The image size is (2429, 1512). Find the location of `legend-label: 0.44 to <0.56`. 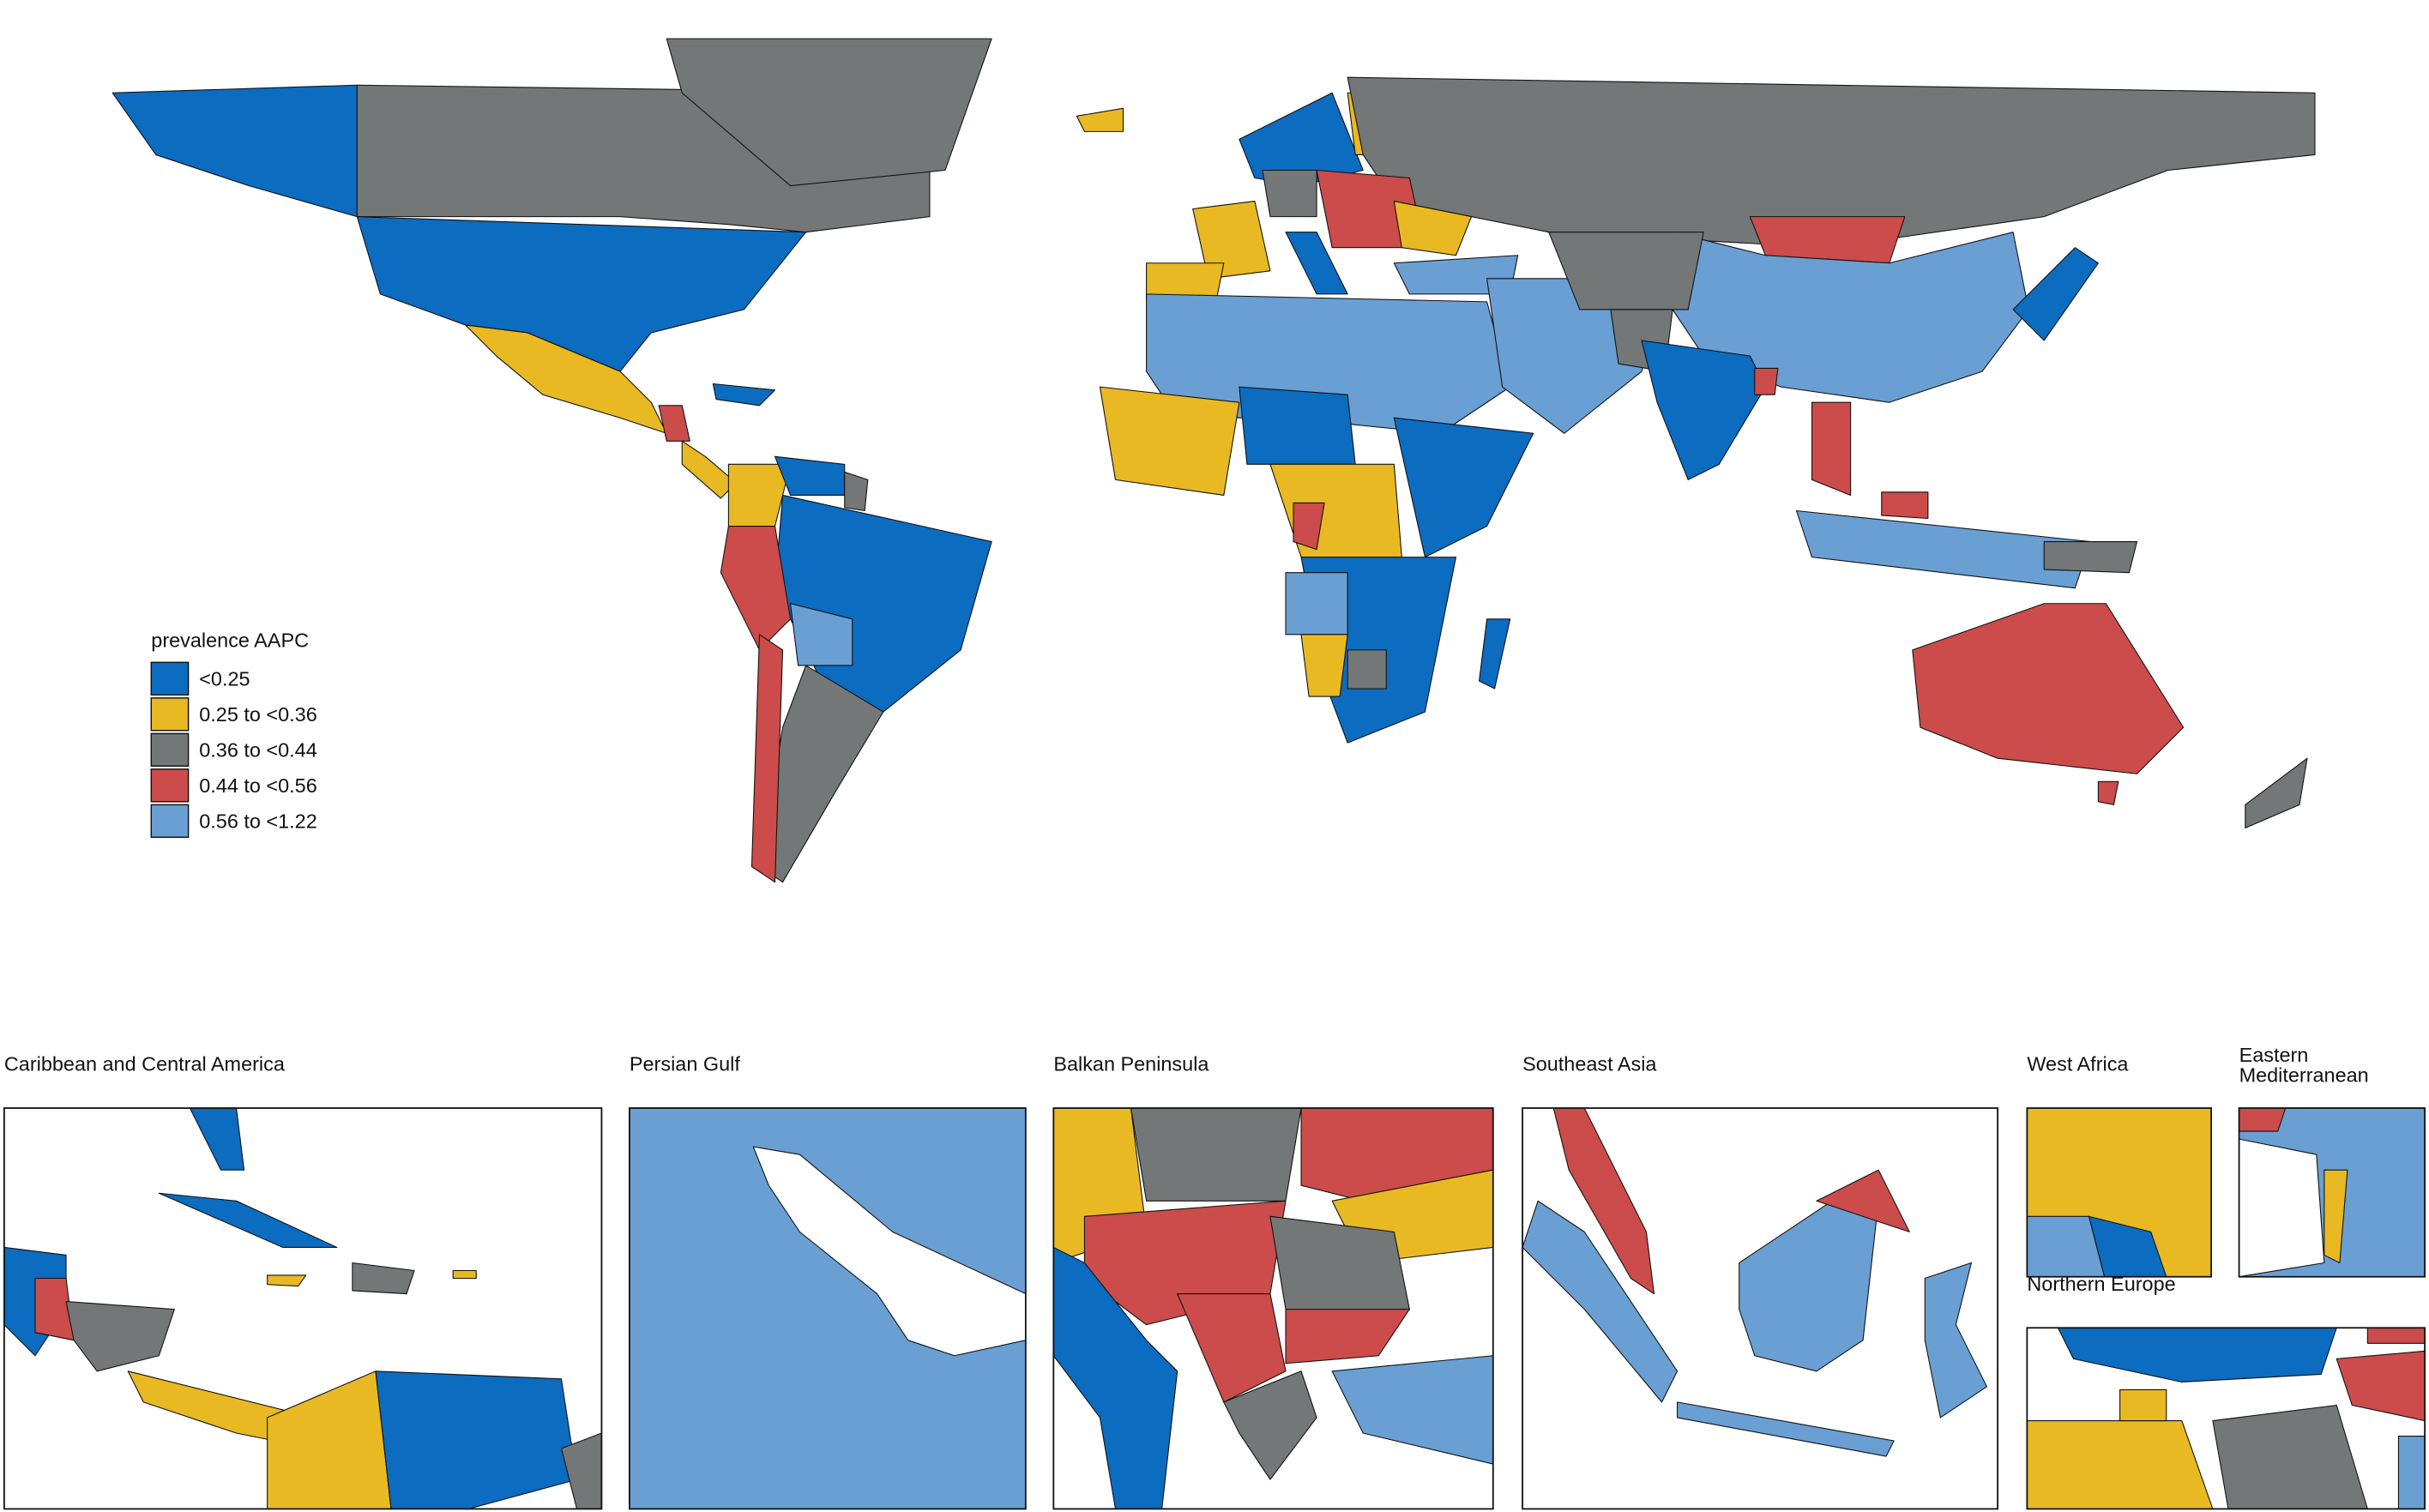

legend-label: 0.44 to <0.56 is located at coordinates (257, 785).